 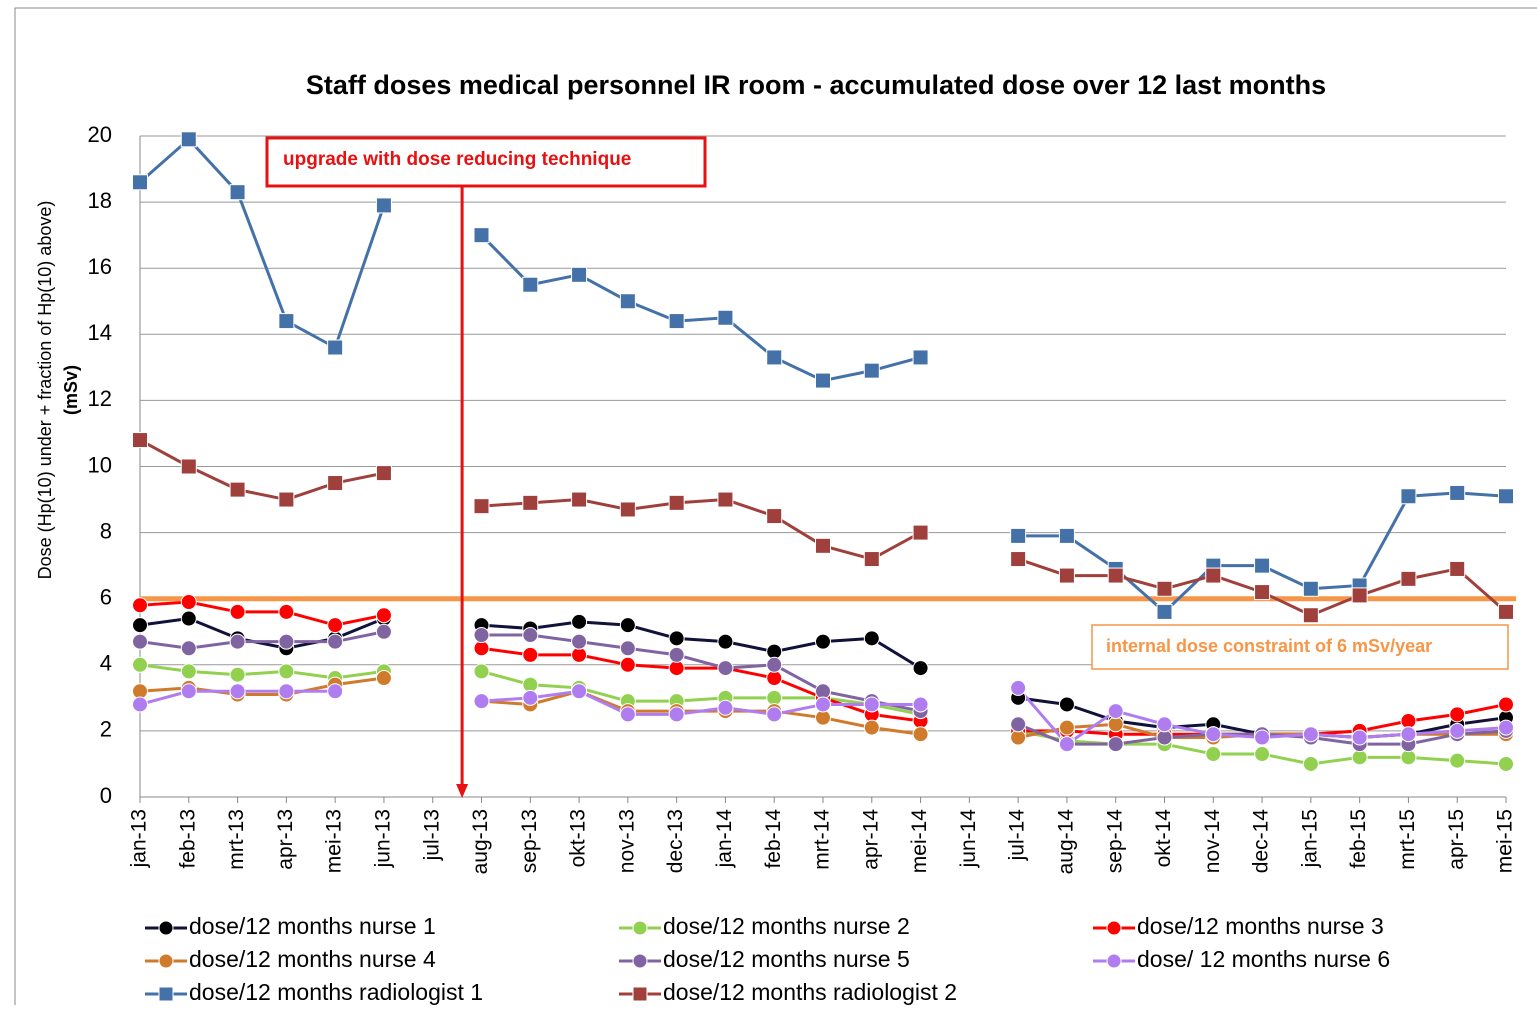 I want to click on y-tick-label: 14, so click(x=100, y=332).